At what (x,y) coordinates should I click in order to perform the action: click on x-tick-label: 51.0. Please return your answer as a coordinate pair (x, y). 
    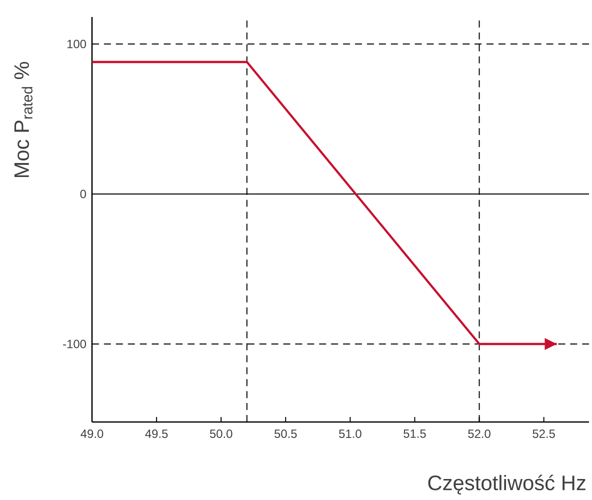
    Looking at the image, I should click on (350, 434).